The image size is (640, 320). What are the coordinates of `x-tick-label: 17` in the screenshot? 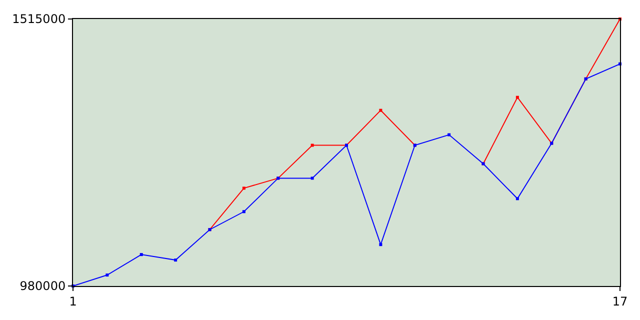 It's located at (620, 301).